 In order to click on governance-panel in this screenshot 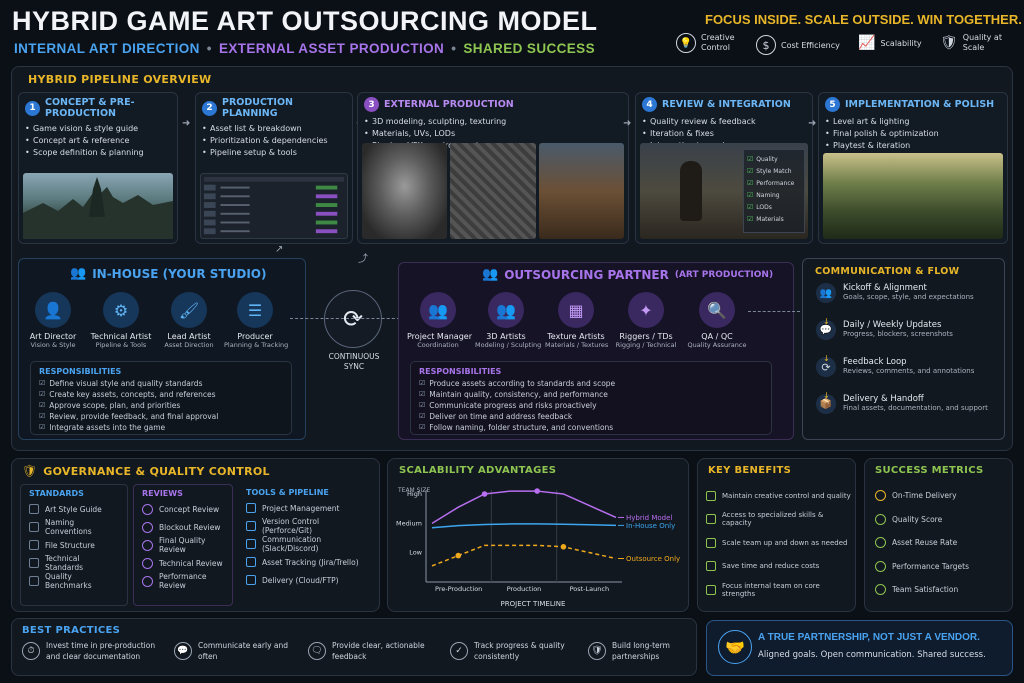, I will do `click(195, 535)`.